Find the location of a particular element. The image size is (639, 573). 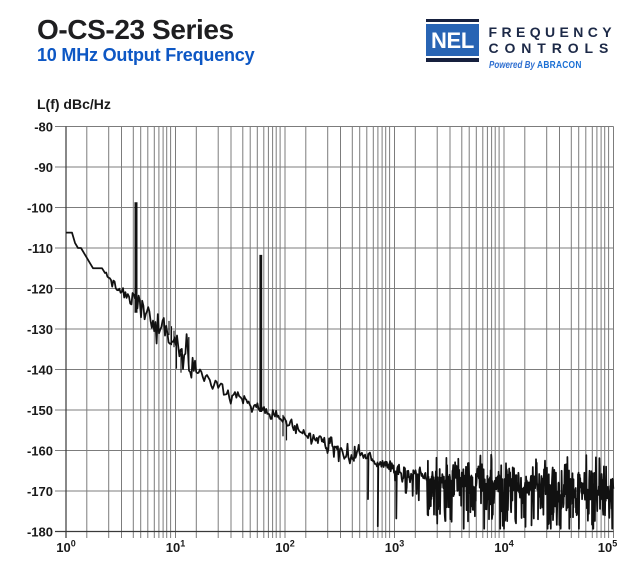

svg-text: -100 is located at coordinates (40, 208).